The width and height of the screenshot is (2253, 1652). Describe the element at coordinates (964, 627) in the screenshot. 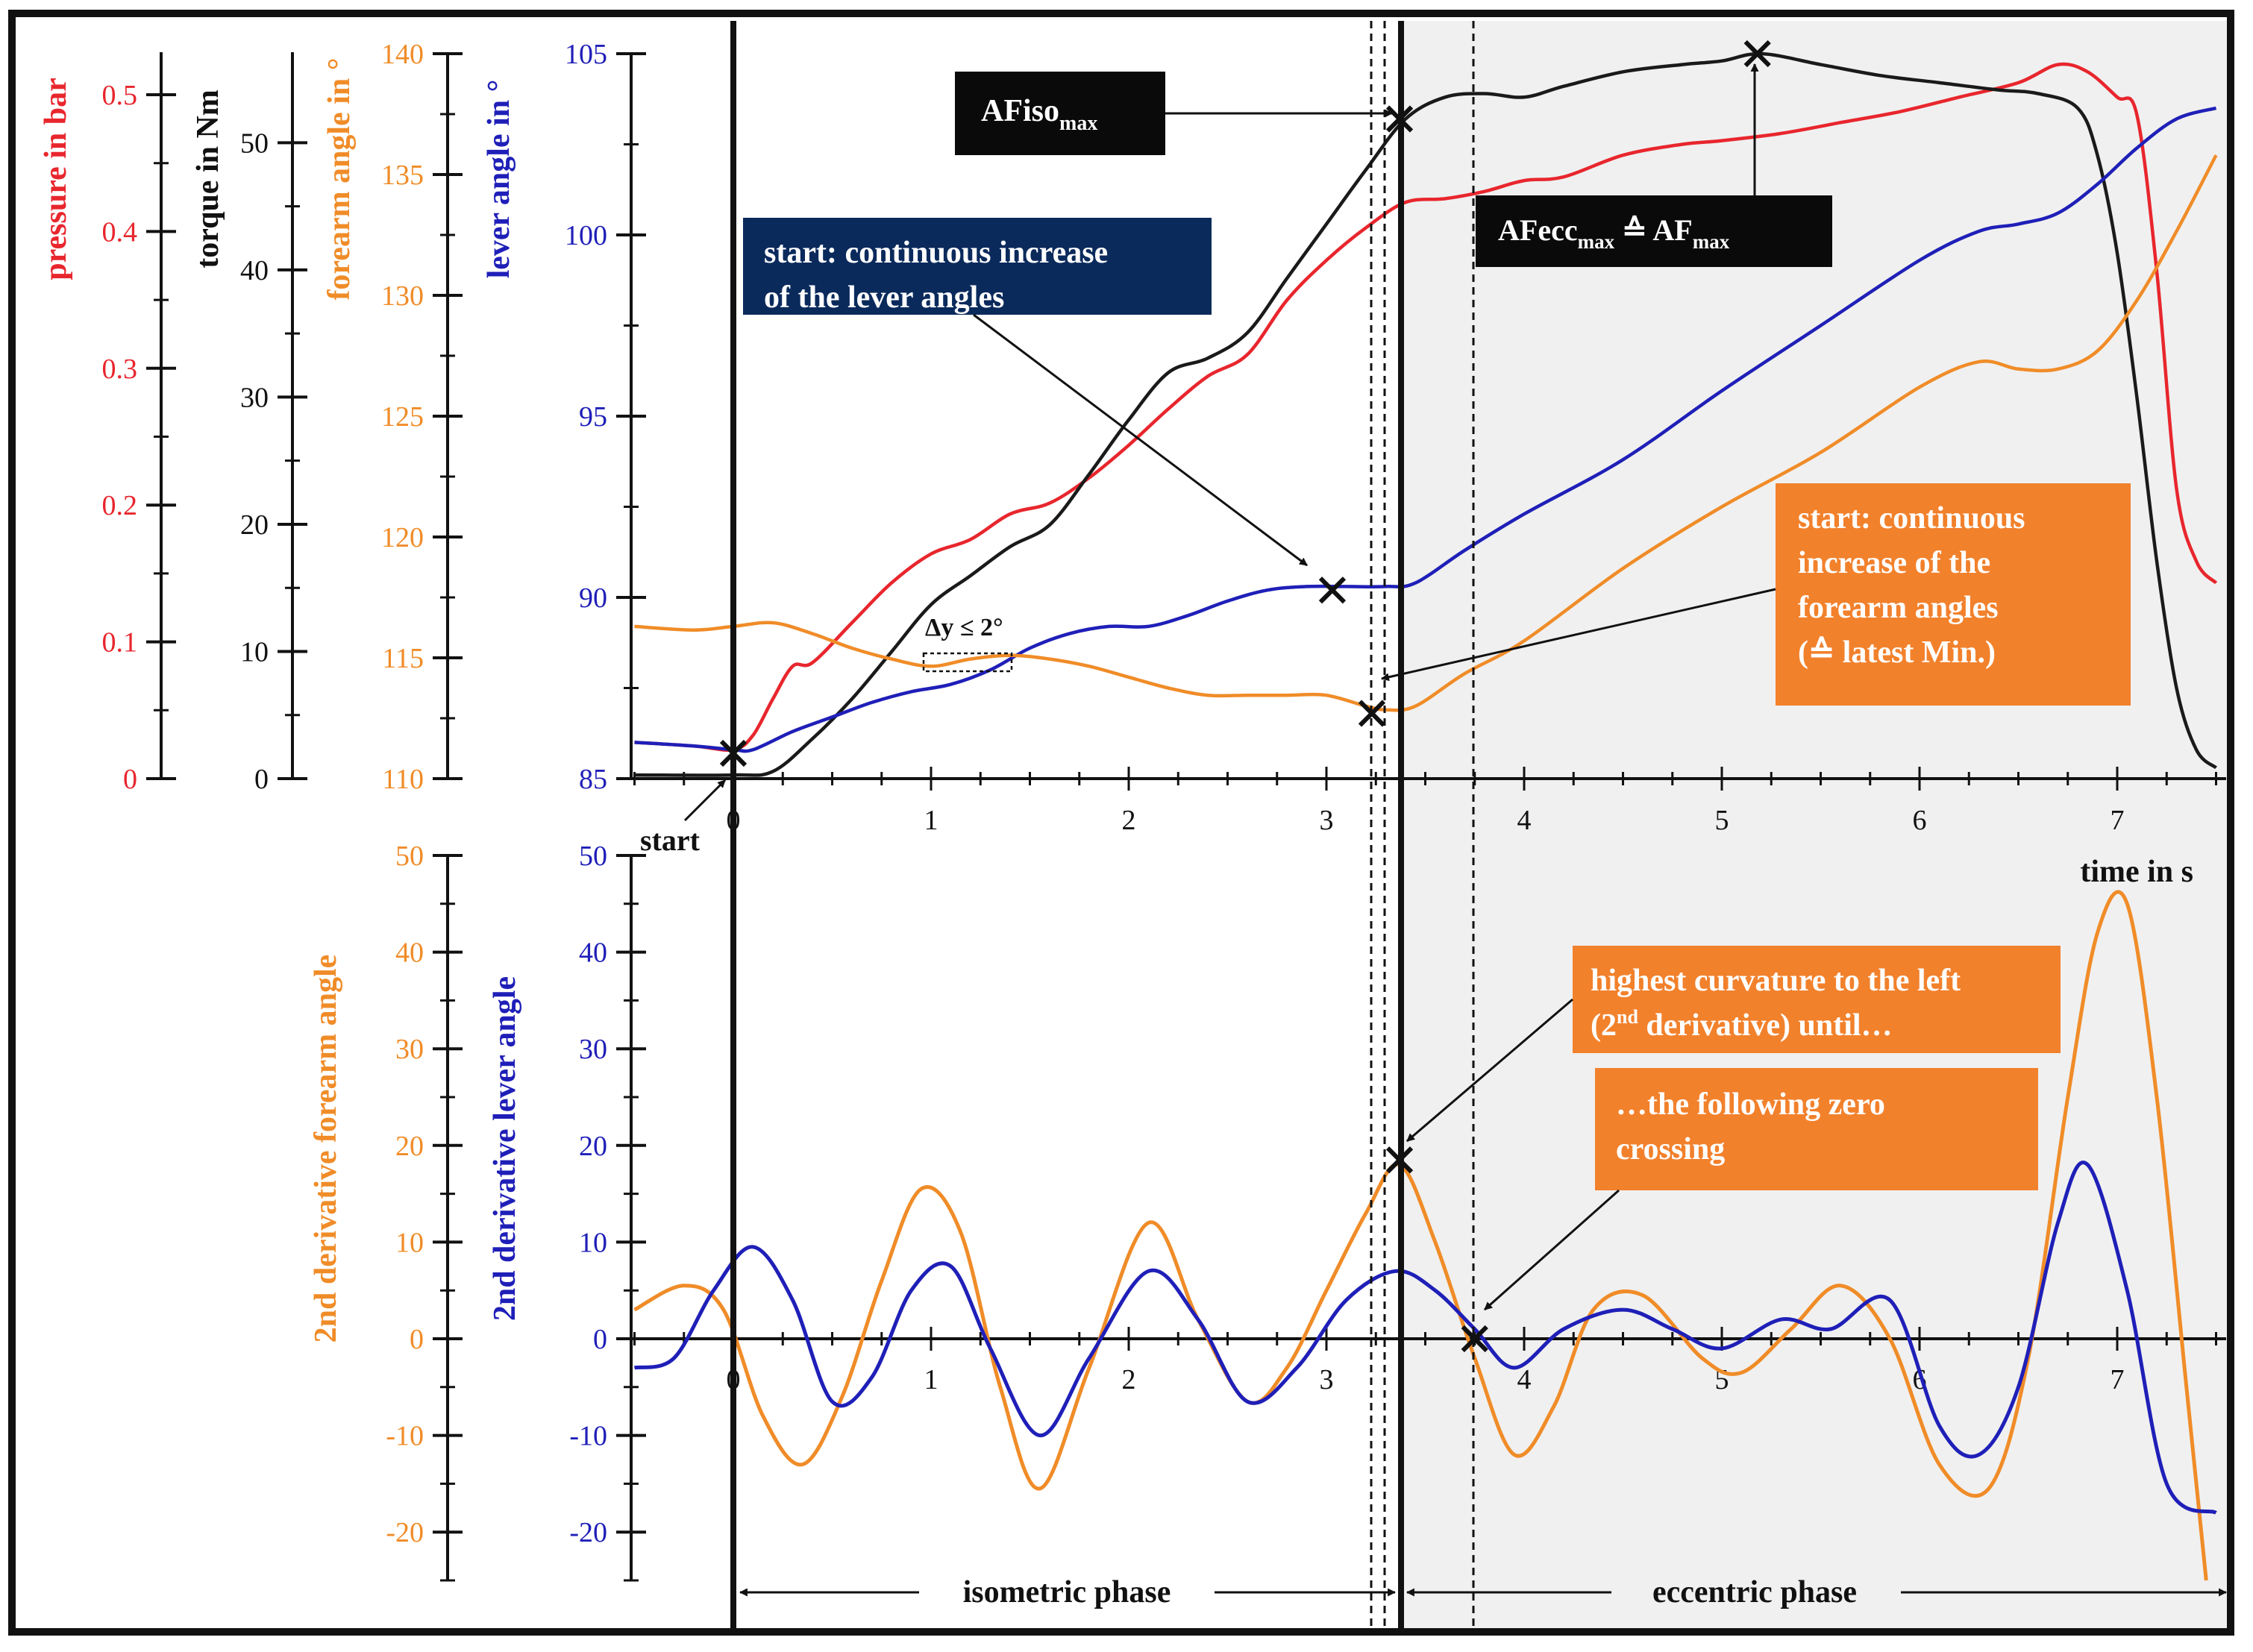

I see `delta-y-label: Δy ≤ 2°` at that location.